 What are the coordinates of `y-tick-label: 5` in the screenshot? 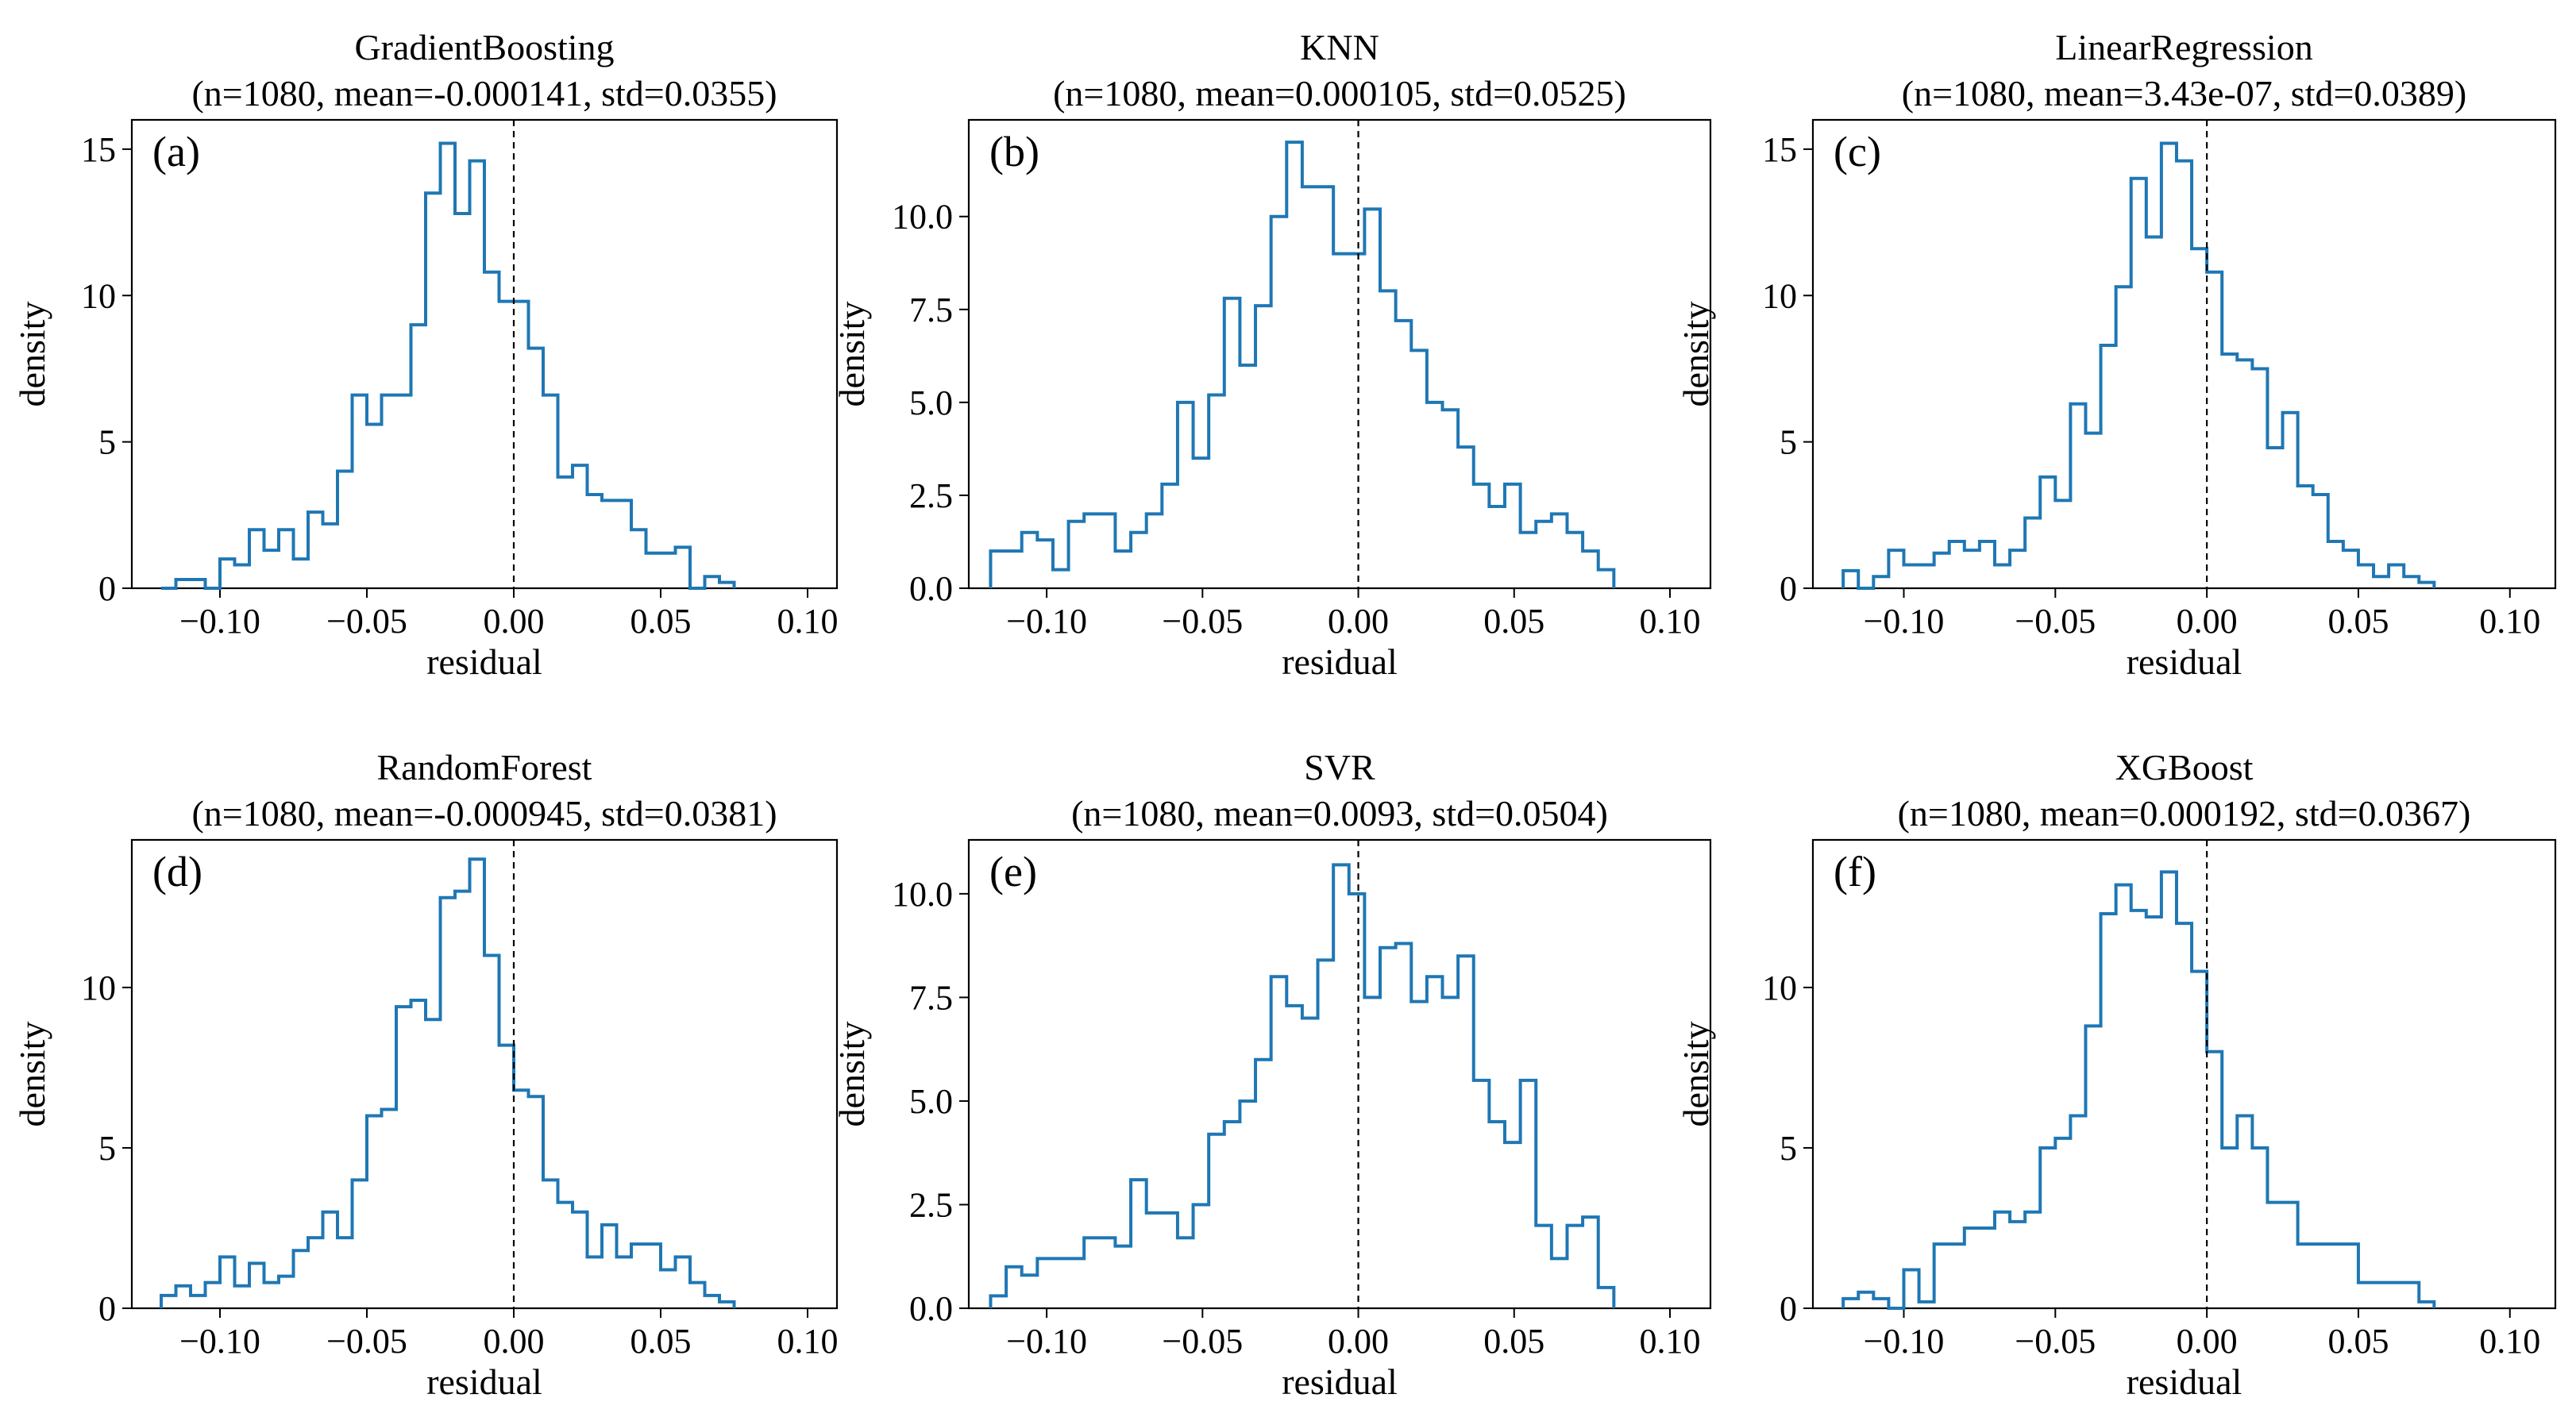 It's located at (1788, 1148).